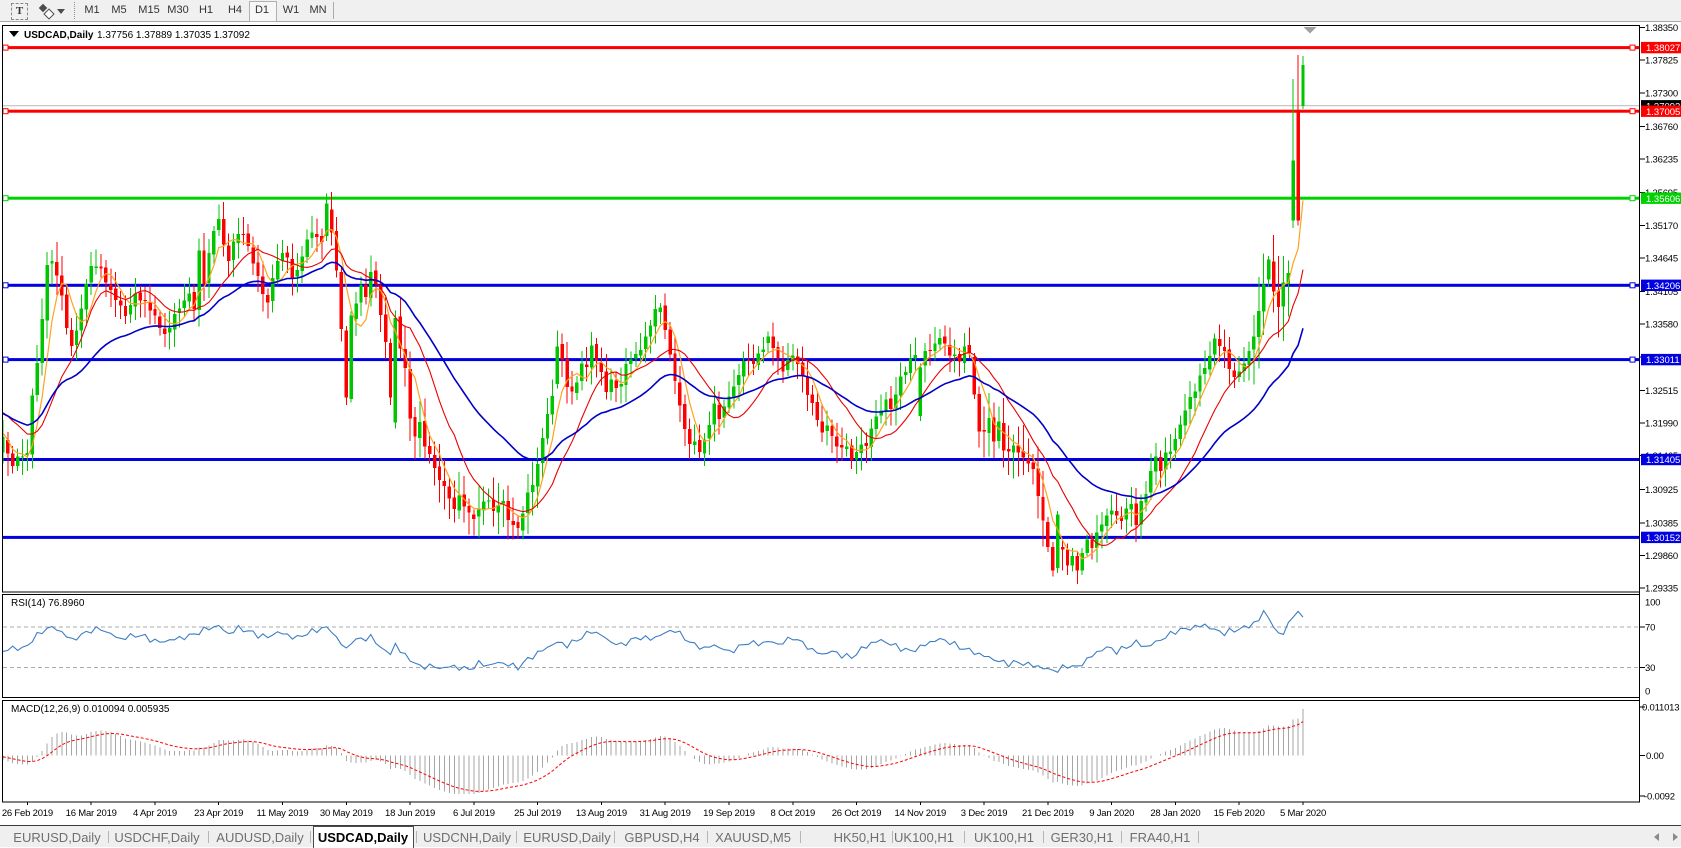 Image resolution: width=1681 pixels, height=848 pixels. What do you see at coordinates (857, 813) in the screenshot?
I see `svg-text: 26 Oct 2019` at bounding box center [857, 813].